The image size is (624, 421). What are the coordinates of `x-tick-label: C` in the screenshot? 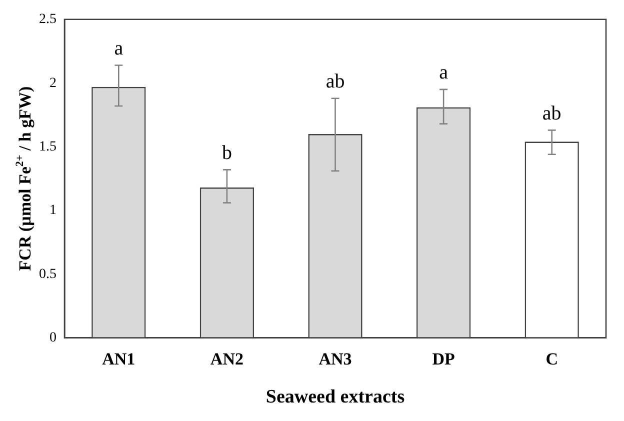 It's located at (552, 358).